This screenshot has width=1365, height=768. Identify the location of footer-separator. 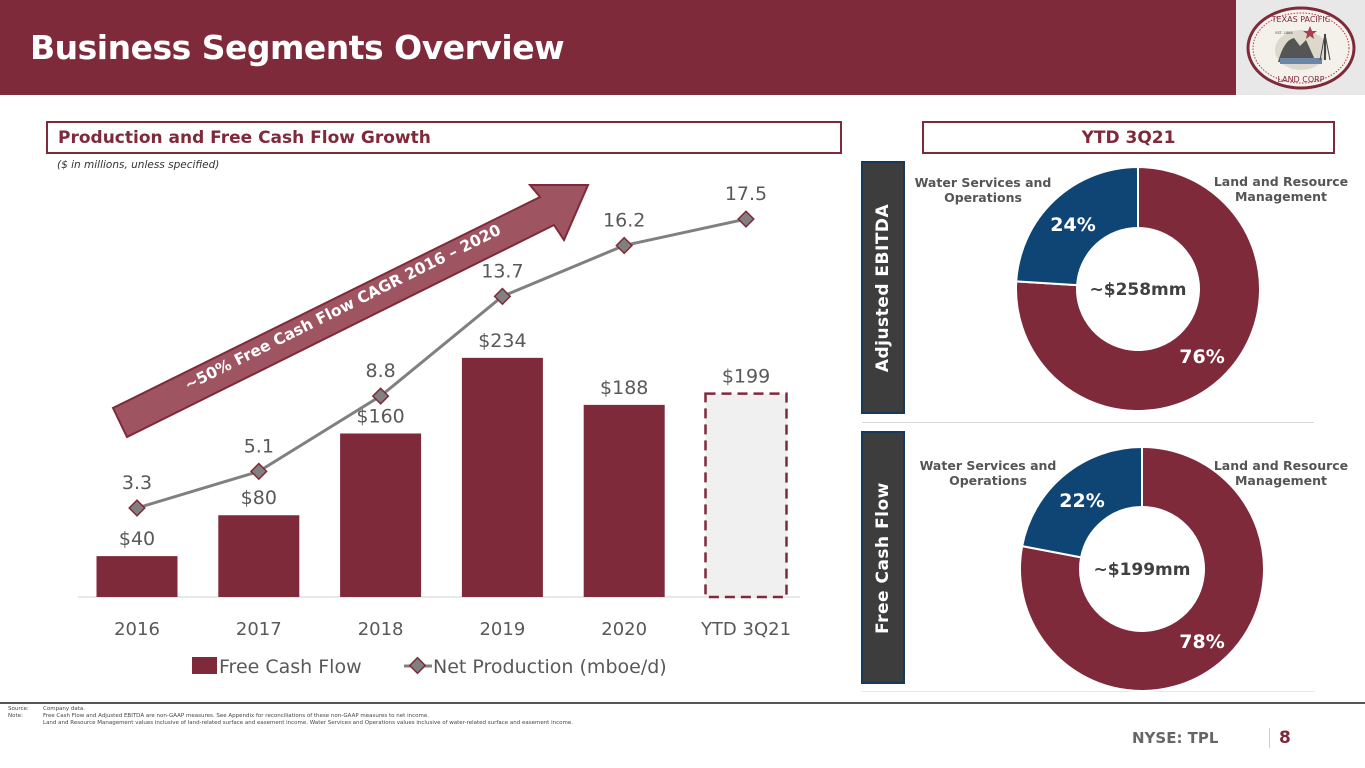
(1269, 738).